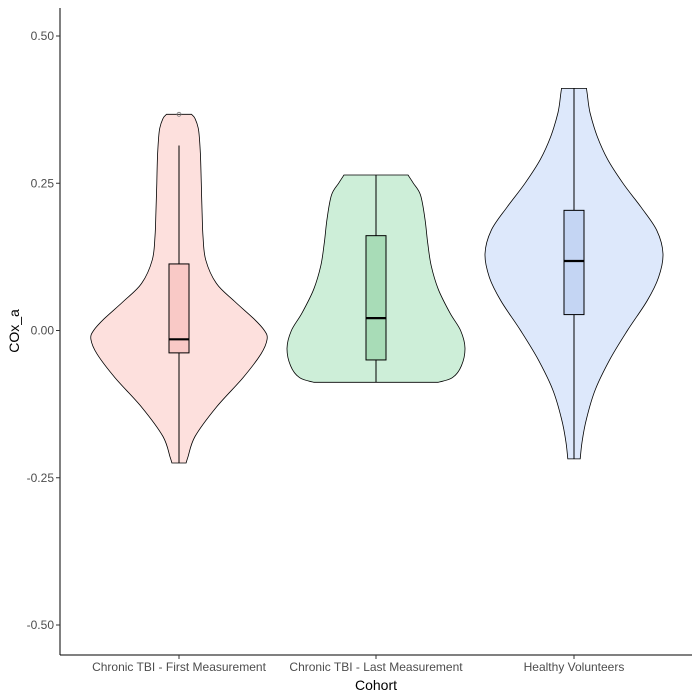 This screenshot has width=700, height=700. I want to click on y-tick-label: 0.25, so click(43, 183).